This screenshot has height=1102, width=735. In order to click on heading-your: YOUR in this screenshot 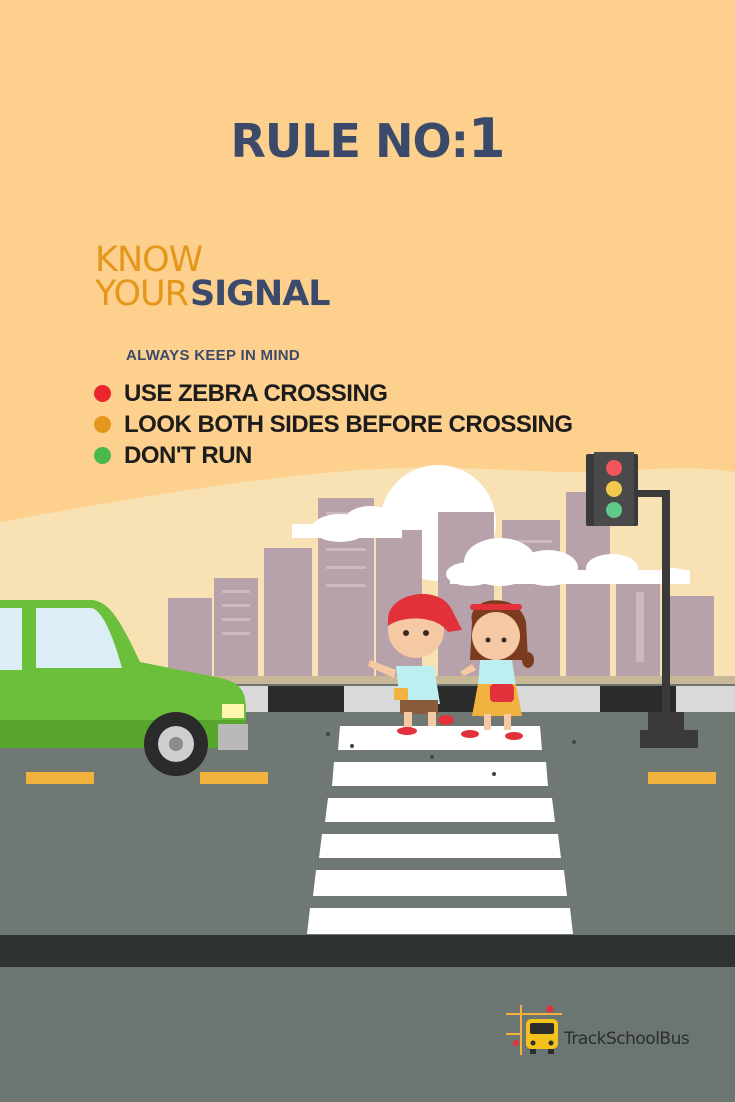, I will do `click(142, 294)`.